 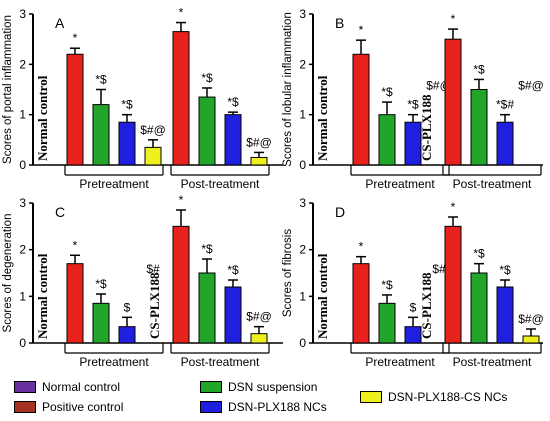 I want to click on significance-label: *$#, so click(x=505, y=105).